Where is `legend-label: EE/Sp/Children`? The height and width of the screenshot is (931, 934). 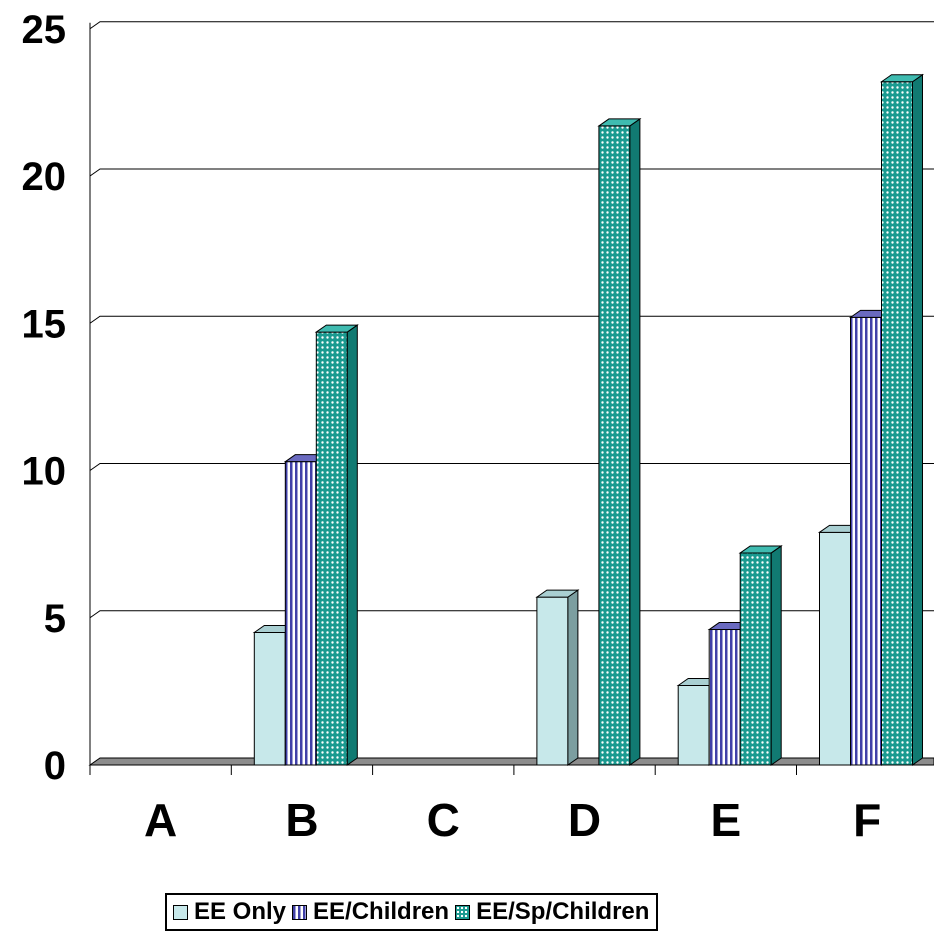 legend-label: EE/Sp/Children is located at coordinates (563, 911).